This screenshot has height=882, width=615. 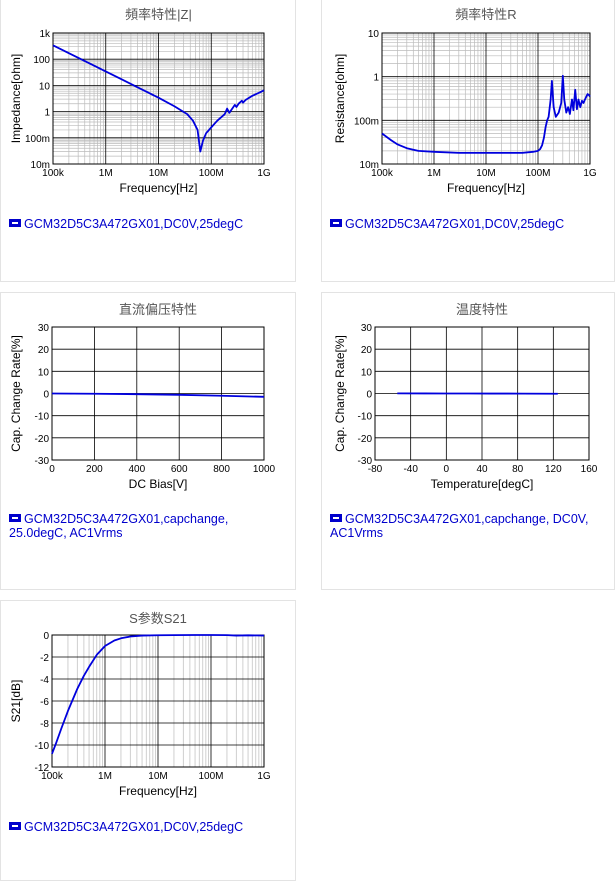 I want to click on x-tick-label: 40, so click(x=482, y=469).